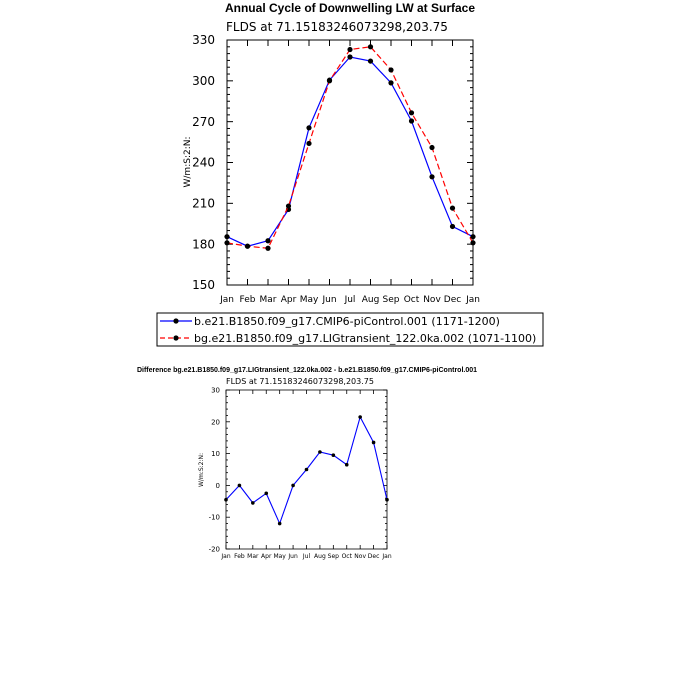 The image size is (700, 700). Describe the element at coordinates (300, 381) in the screenshot. I see `bottom-chart-subtitle: FLDS at 71.15183246073298,203.75` at that location.